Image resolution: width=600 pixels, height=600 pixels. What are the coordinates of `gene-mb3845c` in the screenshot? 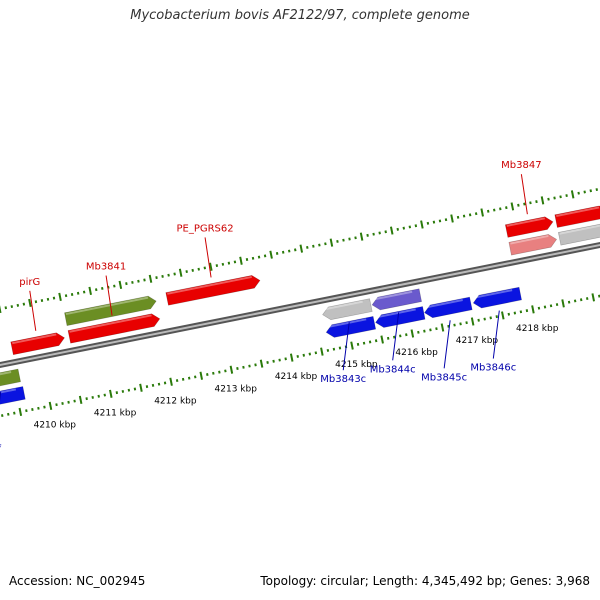 It's located at (448, 307).